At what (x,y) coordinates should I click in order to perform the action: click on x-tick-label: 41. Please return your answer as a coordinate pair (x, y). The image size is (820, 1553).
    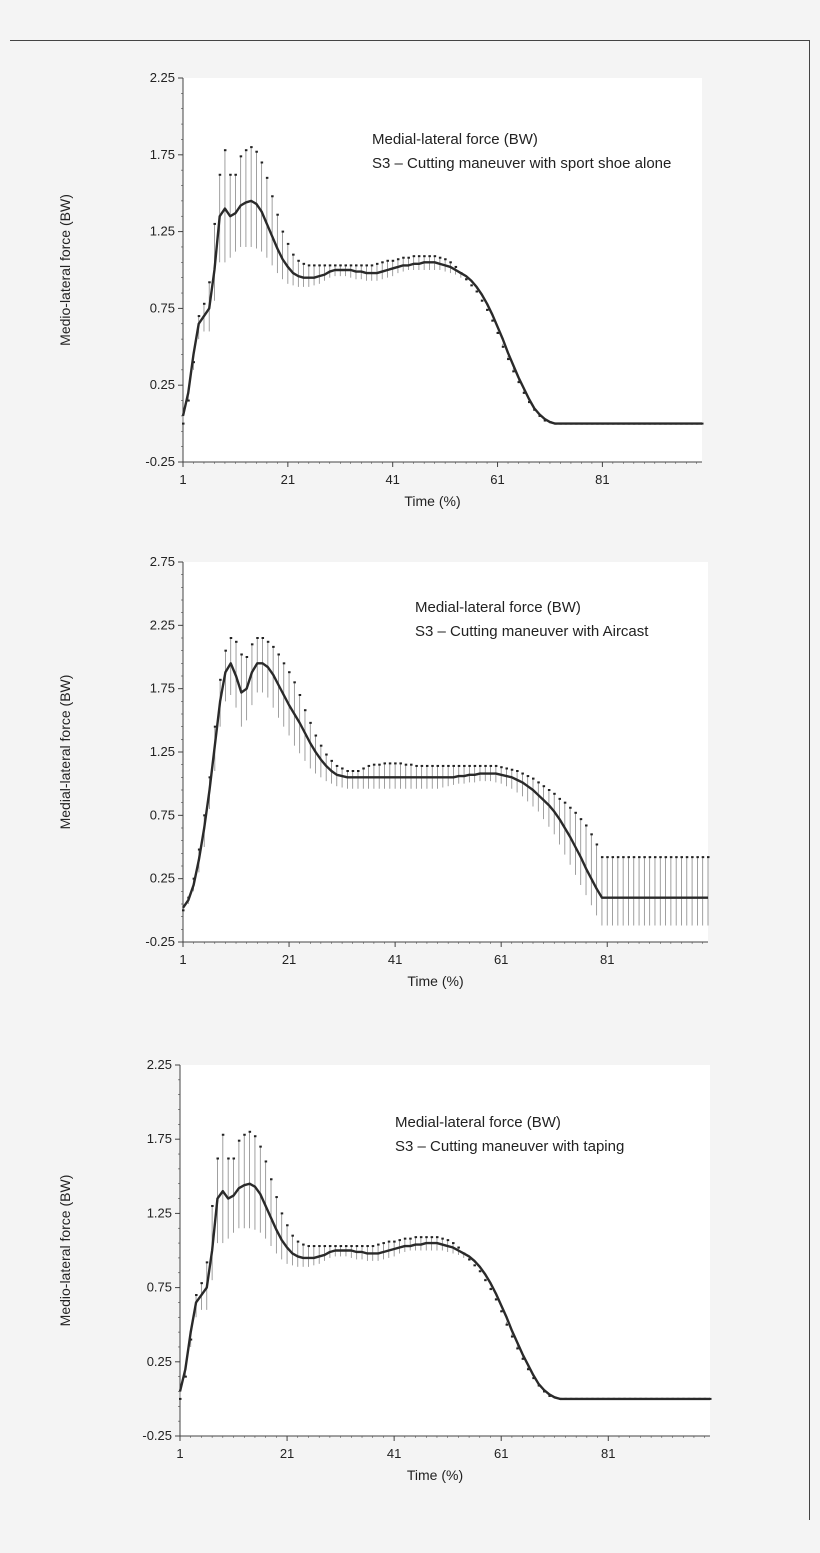
    Looking at the image, I should click on (394, 1453).